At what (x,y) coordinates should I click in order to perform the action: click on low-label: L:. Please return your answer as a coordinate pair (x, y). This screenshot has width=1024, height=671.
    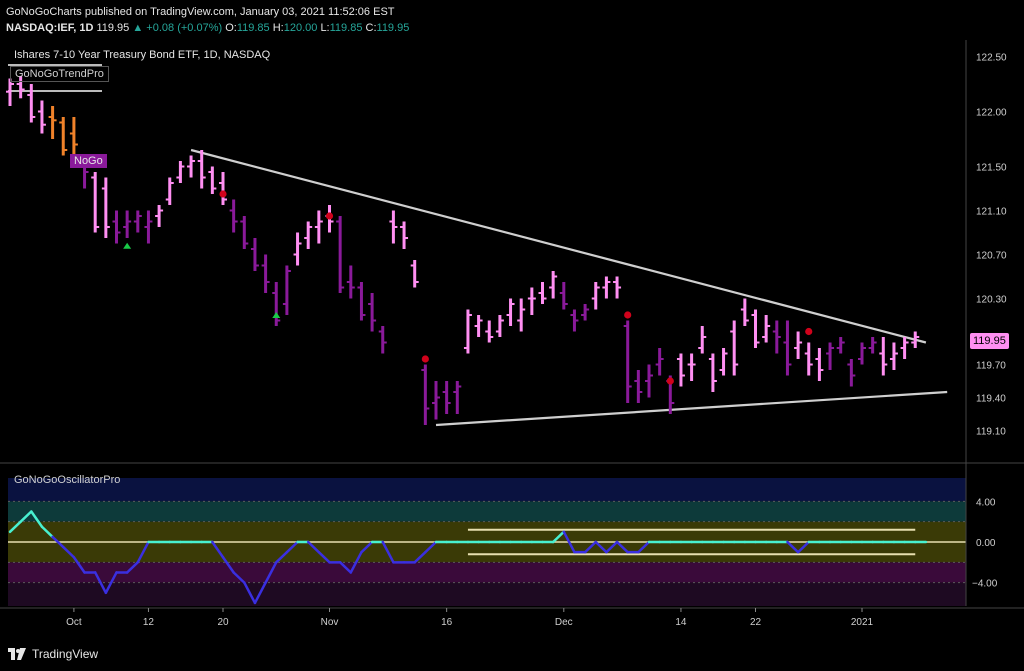
    Looking at the image, I should click on (325, 28).